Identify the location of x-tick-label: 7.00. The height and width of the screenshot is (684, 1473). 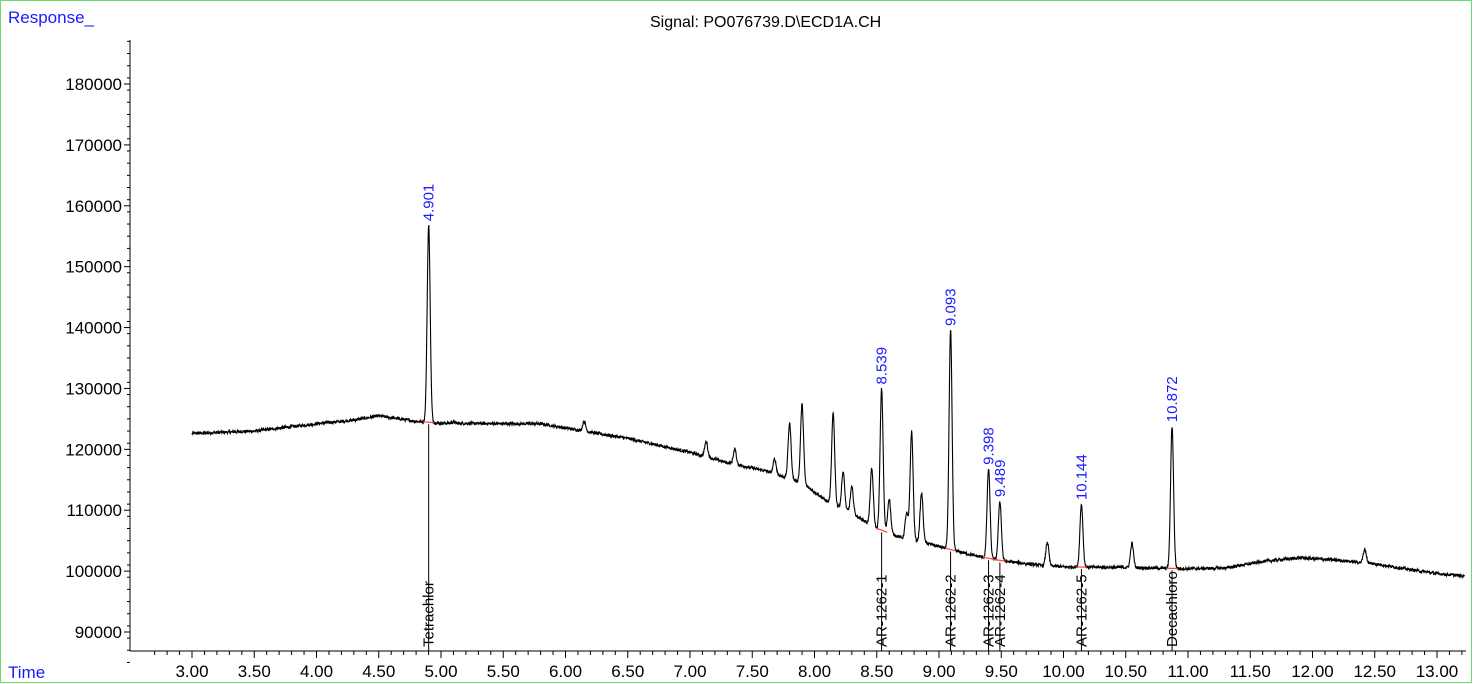
(689, 671).